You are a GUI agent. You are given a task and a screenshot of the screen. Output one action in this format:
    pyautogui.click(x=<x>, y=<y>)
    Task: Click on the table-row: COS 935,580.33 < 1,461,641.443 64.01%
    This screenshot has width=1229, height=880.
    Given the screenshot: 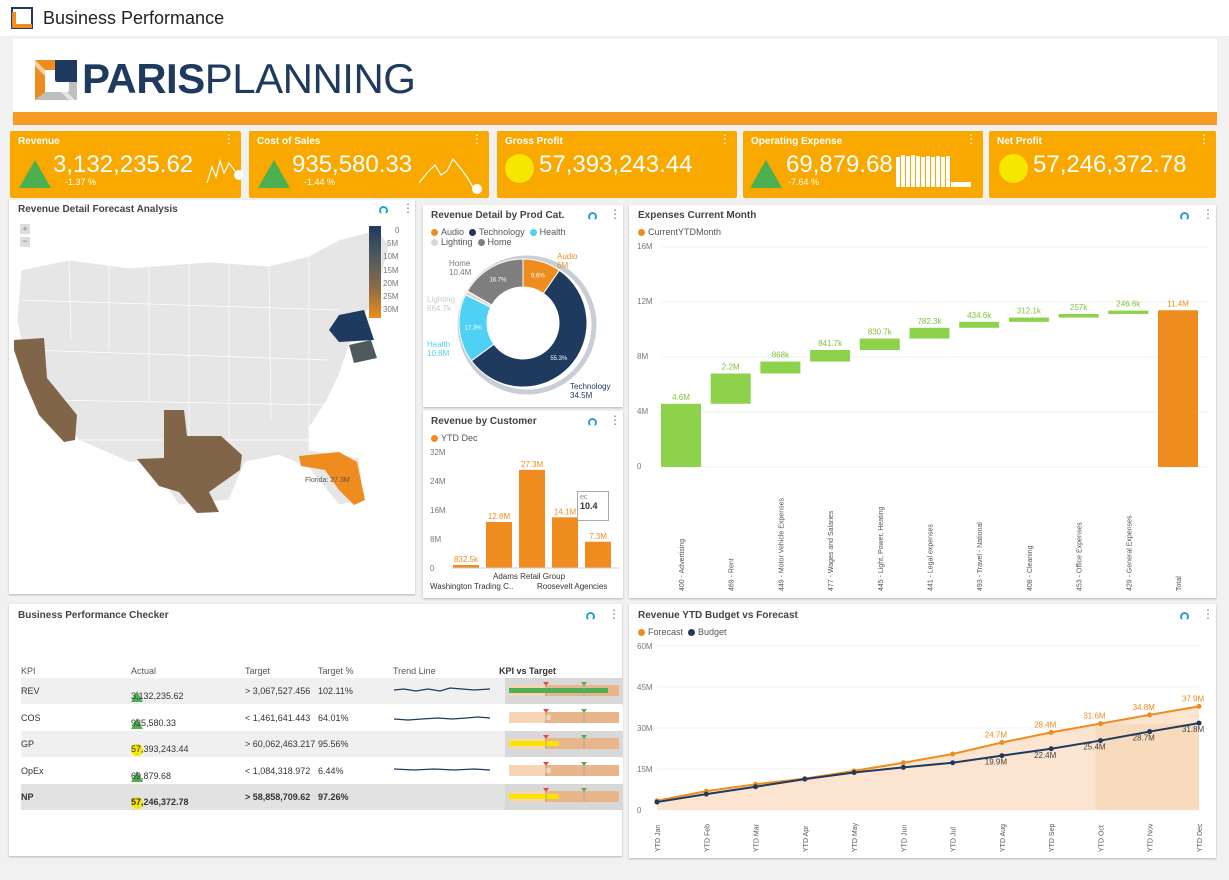 What is the action you would take?
    pyautogui.click(x=322, y=718)
    